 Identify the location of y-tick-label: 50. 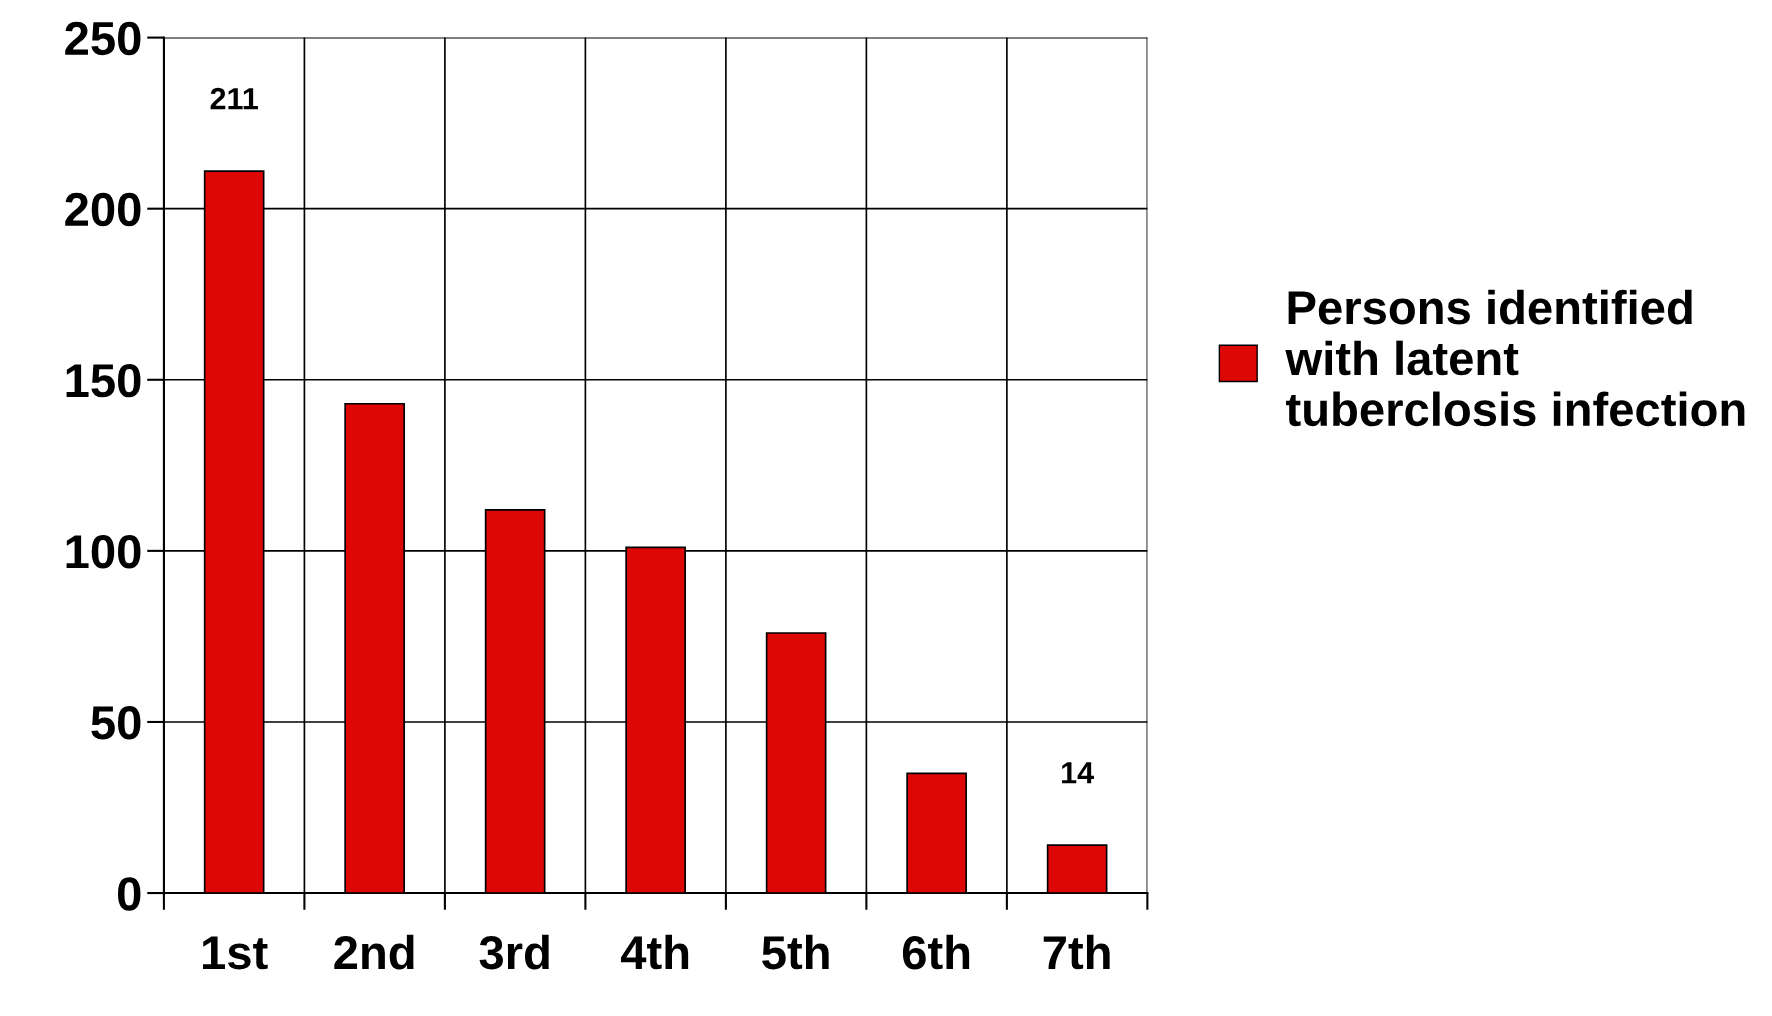
(116, 723).